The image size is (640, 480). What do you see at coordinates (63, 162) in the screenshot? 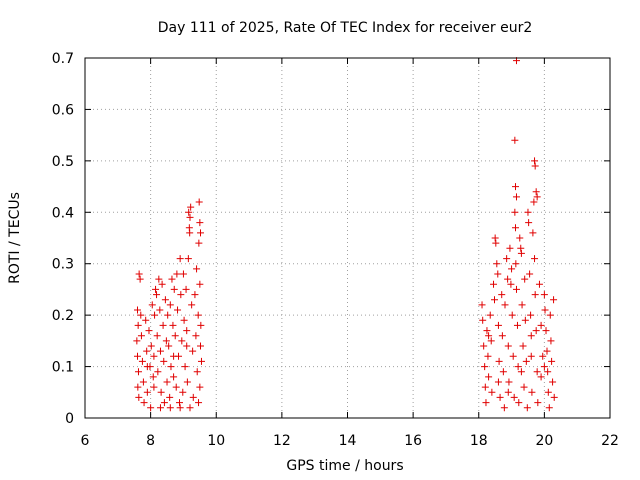
I see `y-tick-label: 0.5` at bounding box center [63, 162].